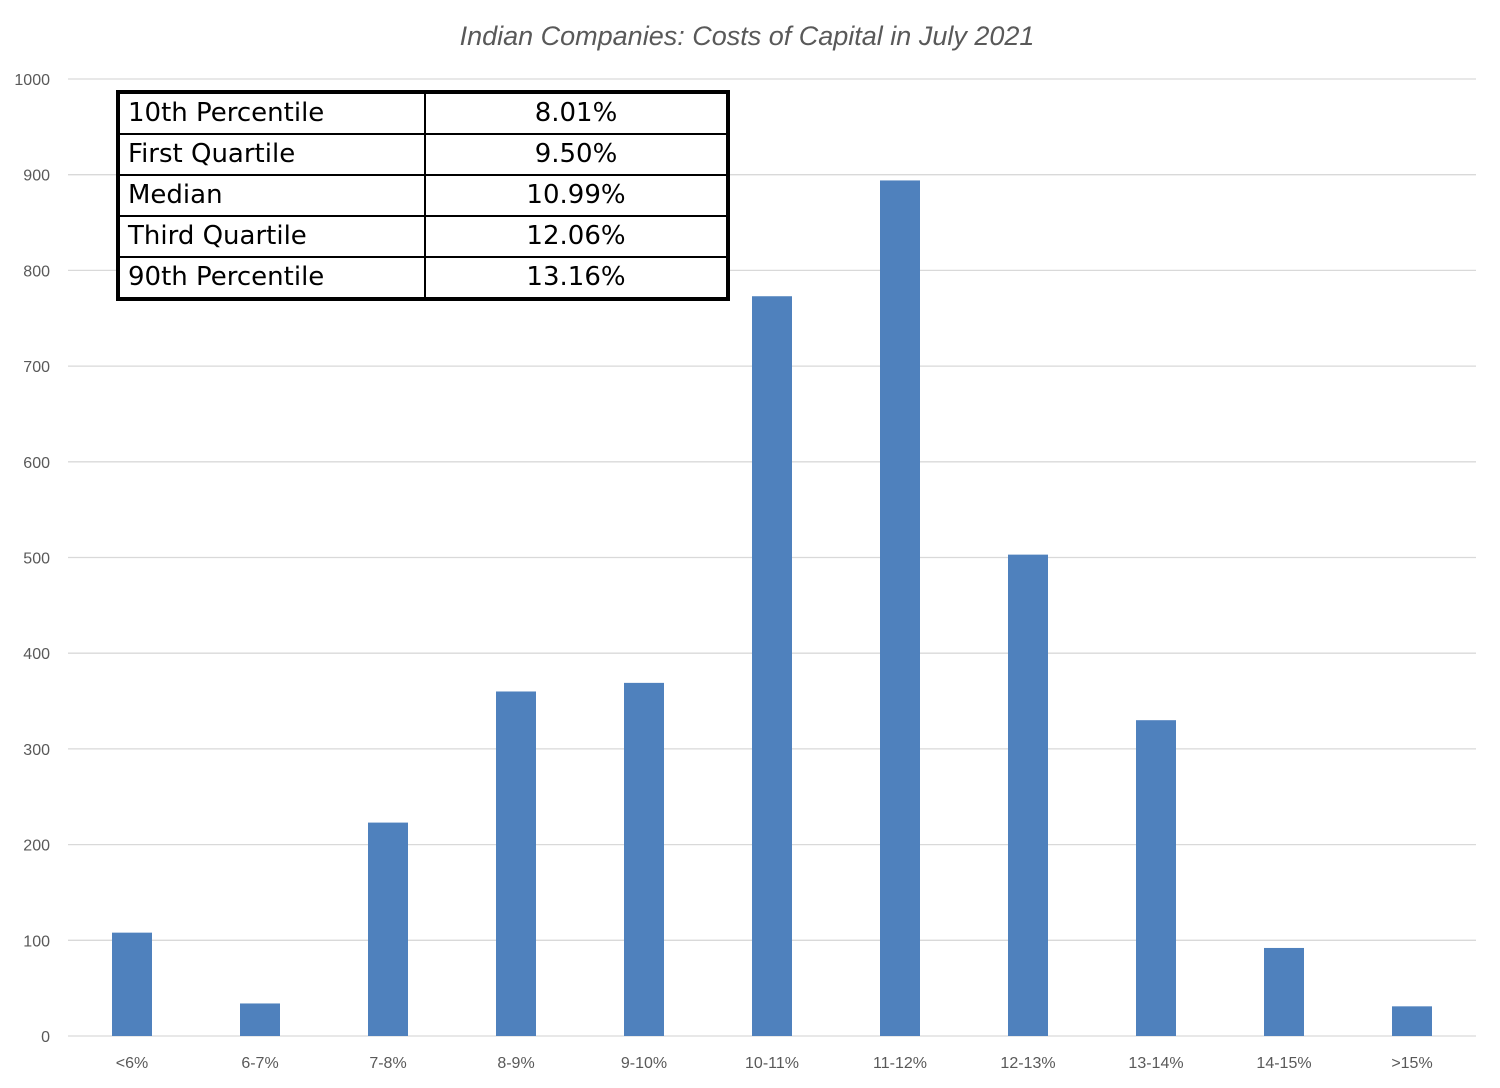 Image resolution: width=1500 pixels, height=1088 pixels. What do you see at coordinates (1155, 1063) in the screenshot?
I see `x-tick-label: 13-14%` at bounding box center [1155, 1063].